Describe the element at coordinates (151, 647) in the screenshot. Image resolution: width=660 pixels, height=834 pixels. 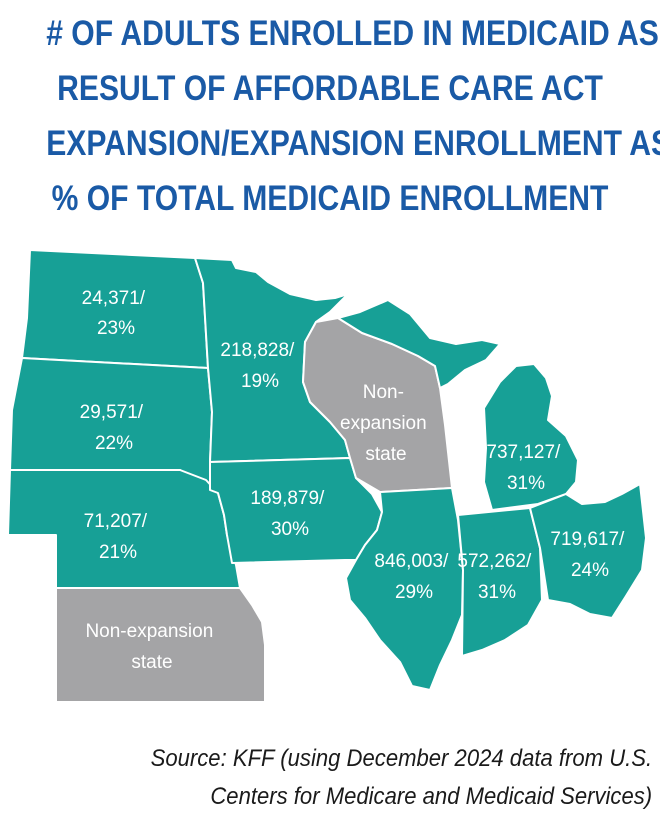
I see `label-kansas: Non-expansion state` at that location.